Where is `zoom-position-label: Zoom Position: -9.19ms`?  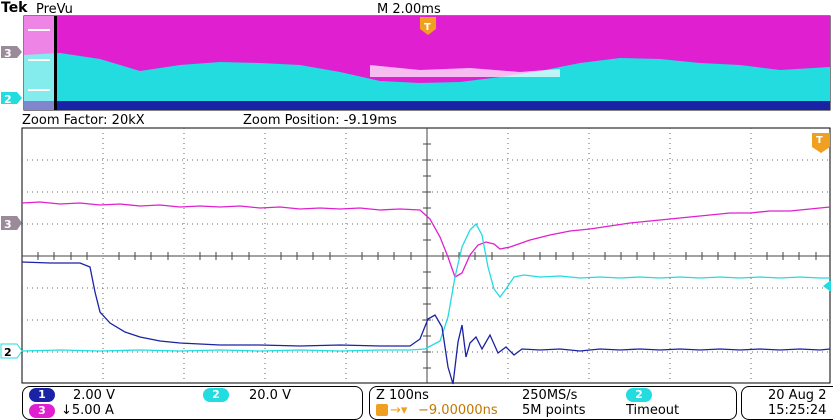
zoom-position-label: Zoom Position: -9.19ms is located at coordinates (320, 120).